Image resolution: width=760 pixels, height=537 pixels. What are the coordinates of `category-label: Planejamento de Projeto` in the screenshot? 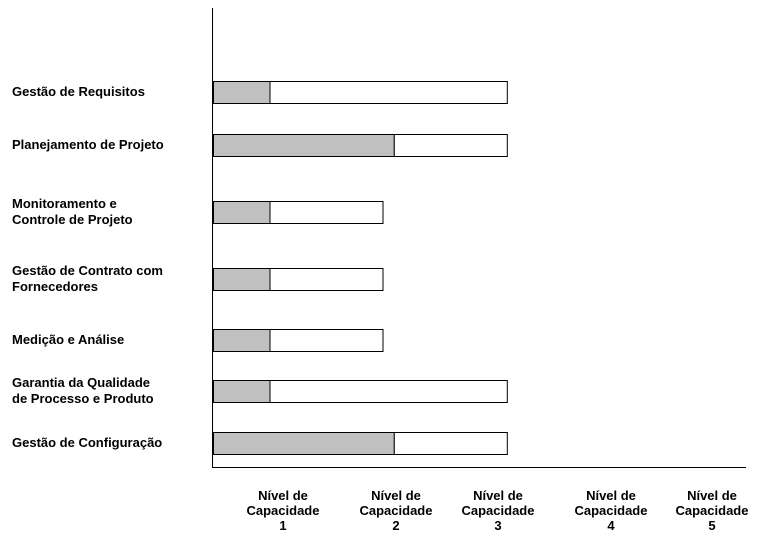 It's located at (88, 144).